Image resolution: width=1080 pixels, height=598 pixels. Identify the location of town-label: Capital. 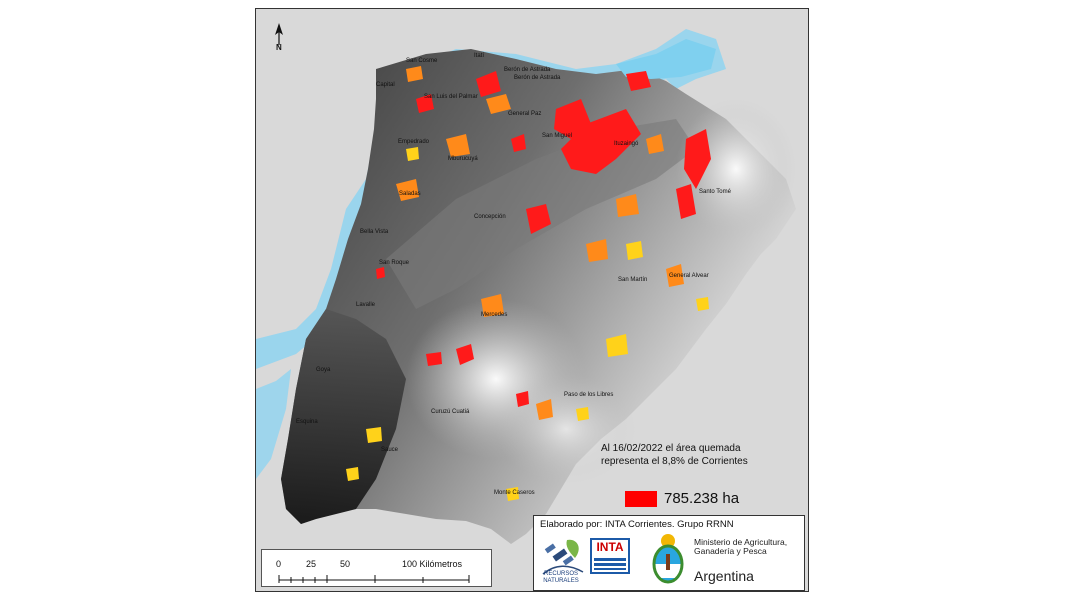
(385, 85).